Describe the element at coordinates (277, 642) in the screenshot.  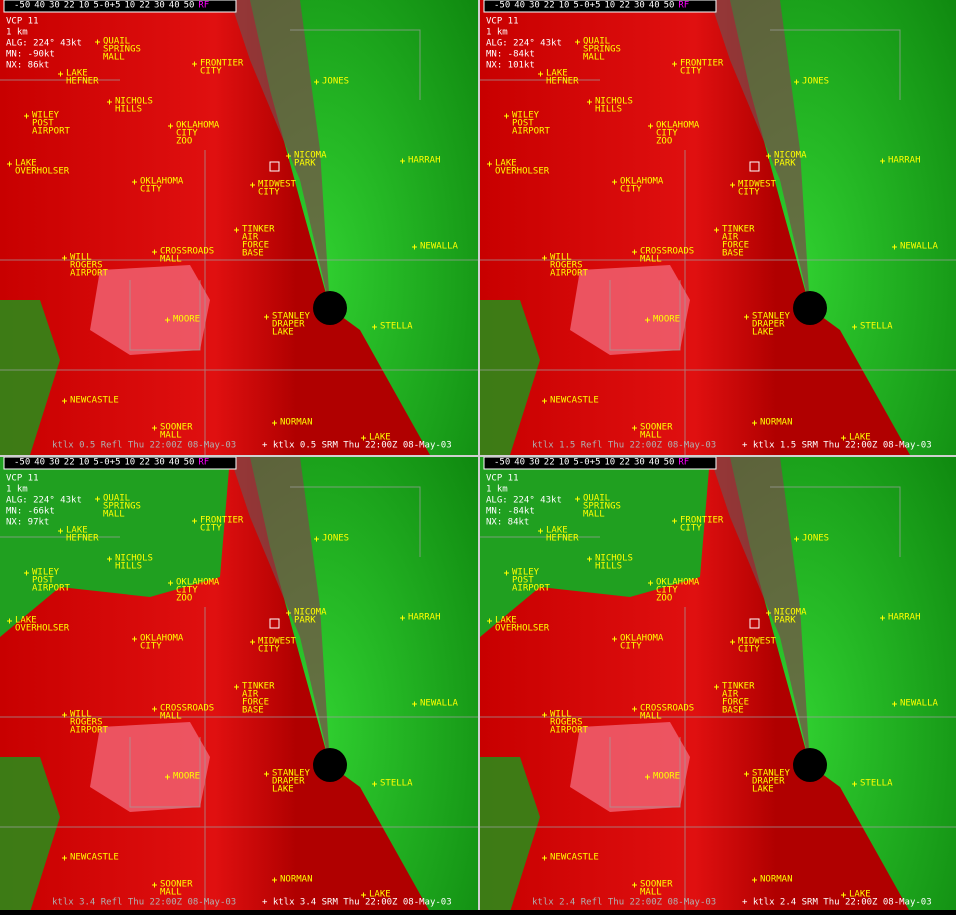
I see `place-label: MIDWEST` at that location.